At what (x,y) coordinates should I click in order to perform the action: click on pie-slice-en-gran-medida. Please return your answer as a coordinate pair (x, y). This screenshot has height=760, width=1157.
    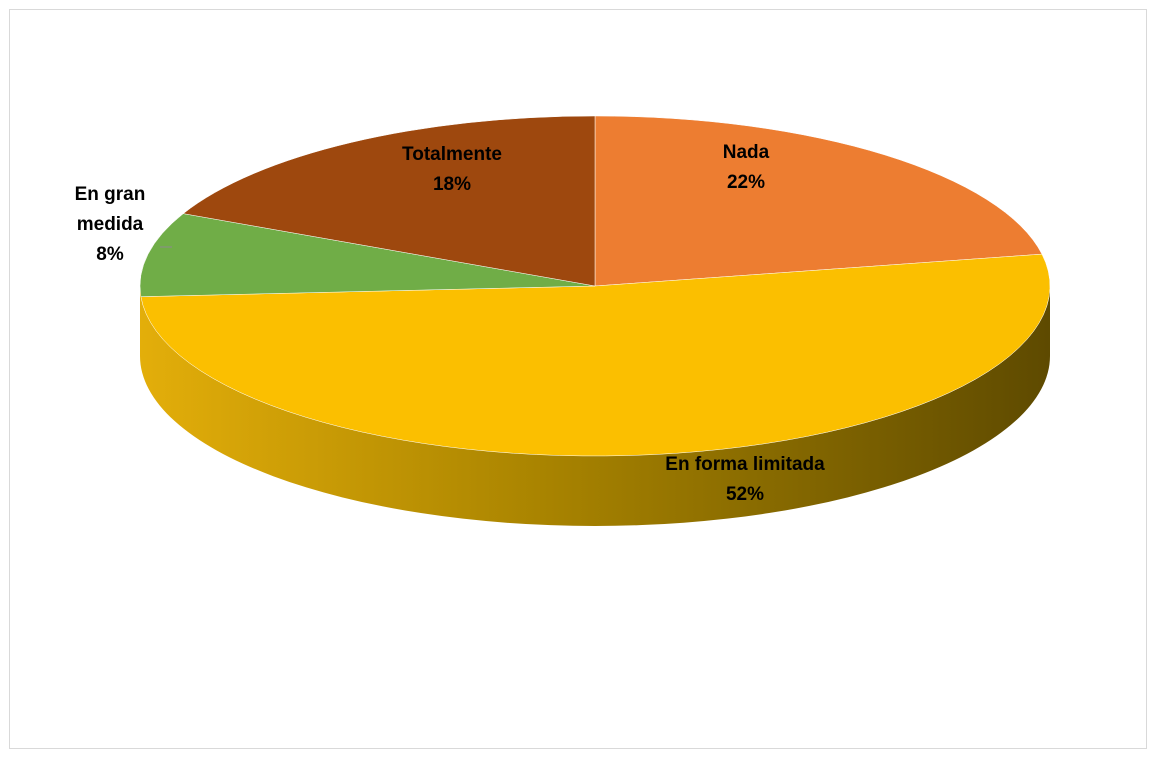
    Looking at the image, I should click on (367, 255).